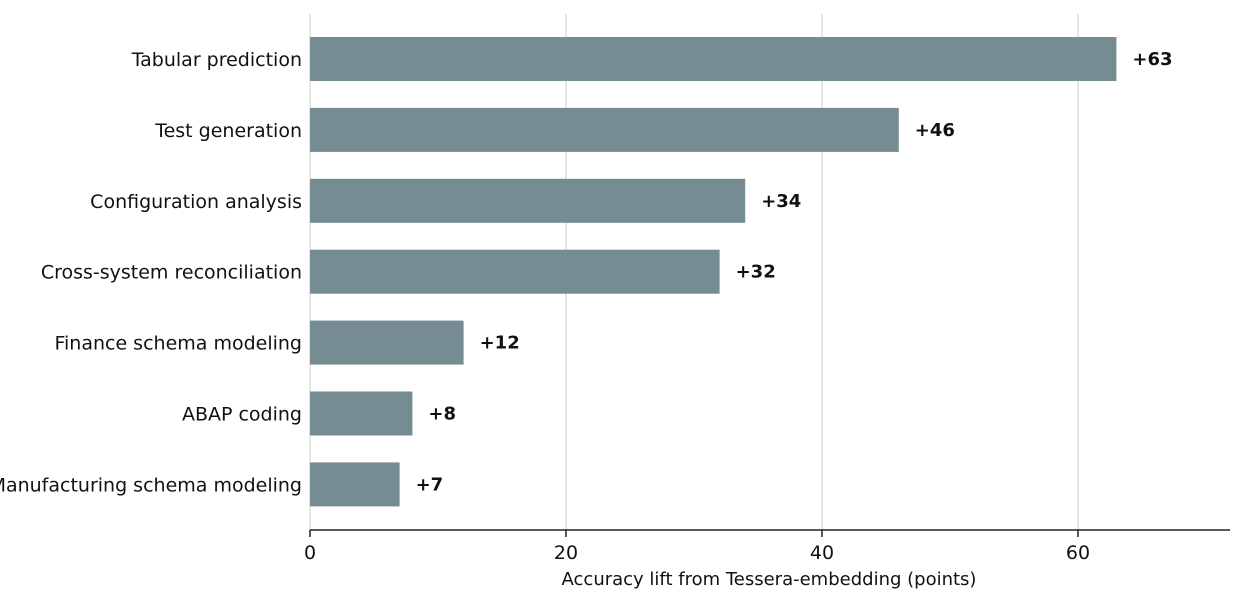  I want to click on value-label: +7, so click(430, 484).